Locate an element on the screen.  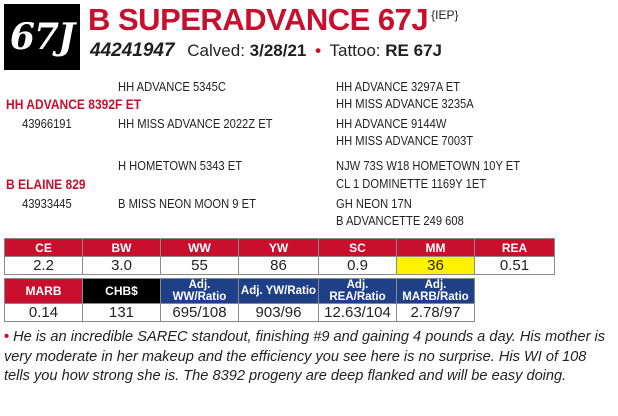
epd-header-ce: CE is located at coordinates (43, 247).